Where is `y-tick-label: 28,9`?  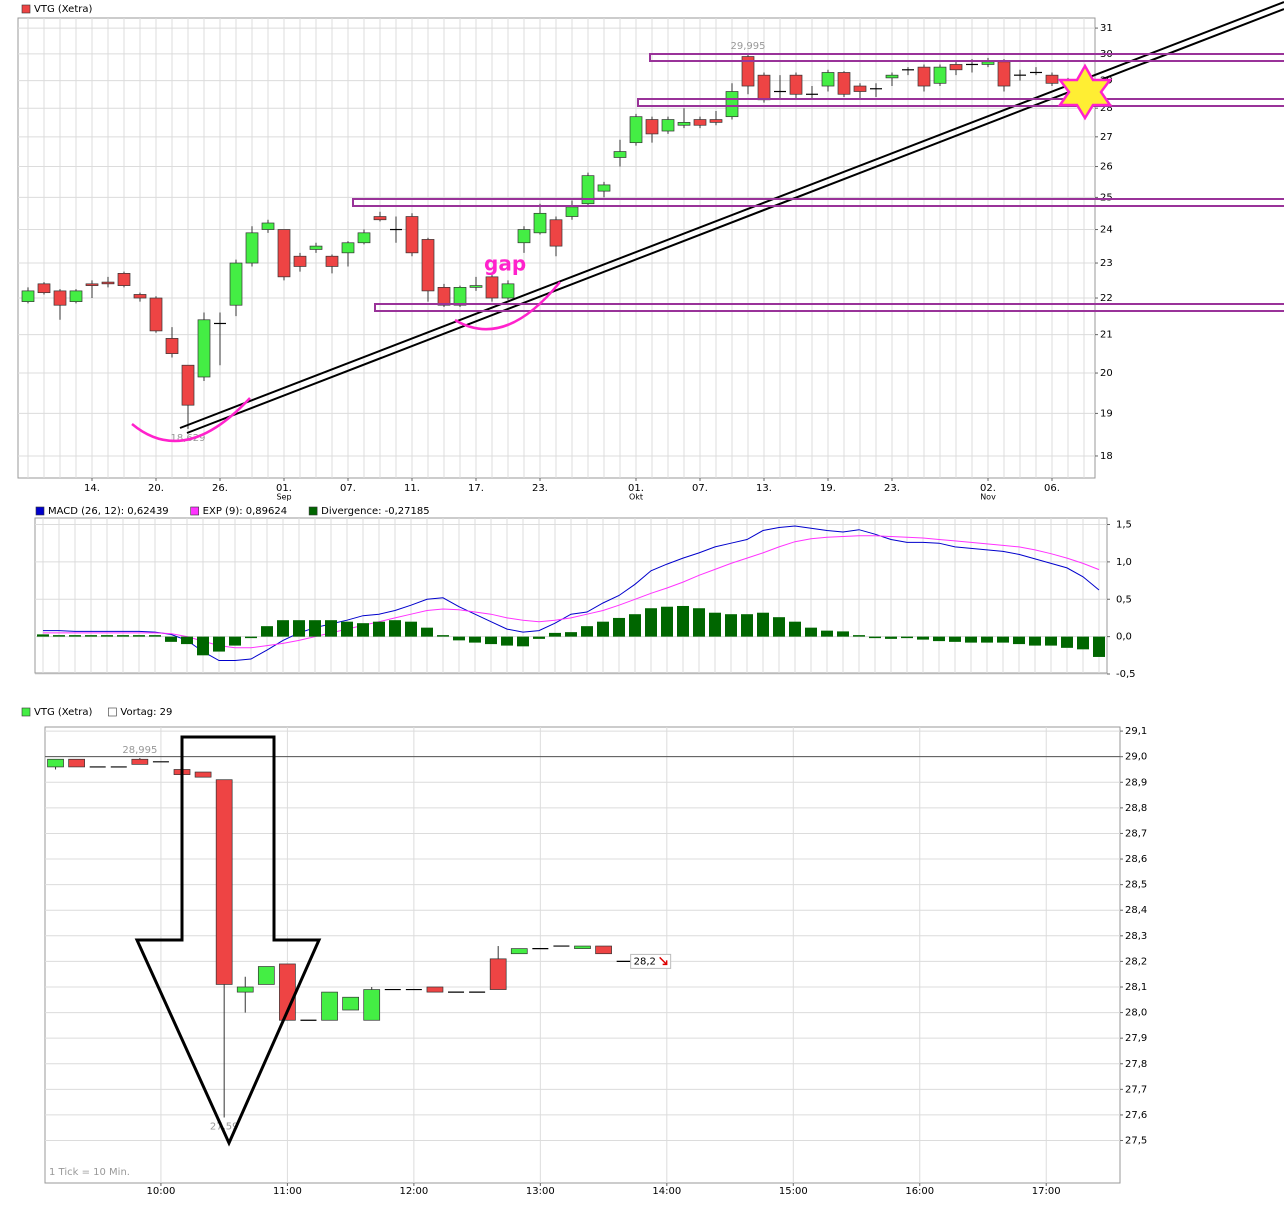 y-tick-label: 28,9 is located at coordinates (1136, 782).